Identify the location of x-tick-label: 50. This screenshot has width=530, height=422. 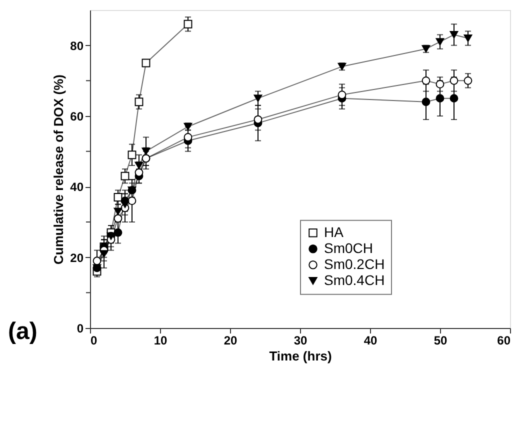
(441, 341).